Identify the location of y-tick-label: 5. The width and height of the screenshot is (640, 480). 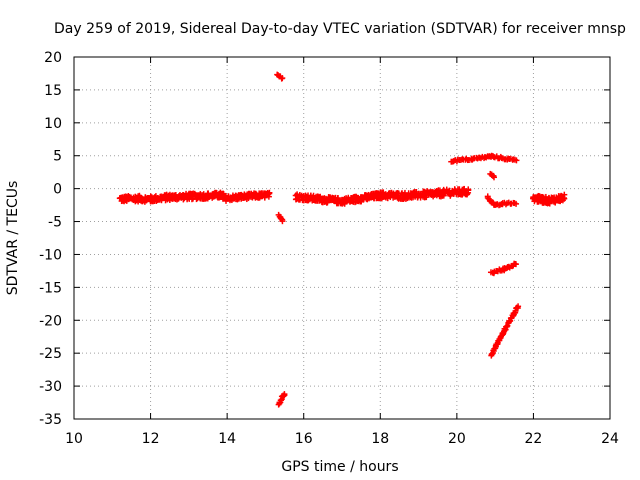
(57, 157).